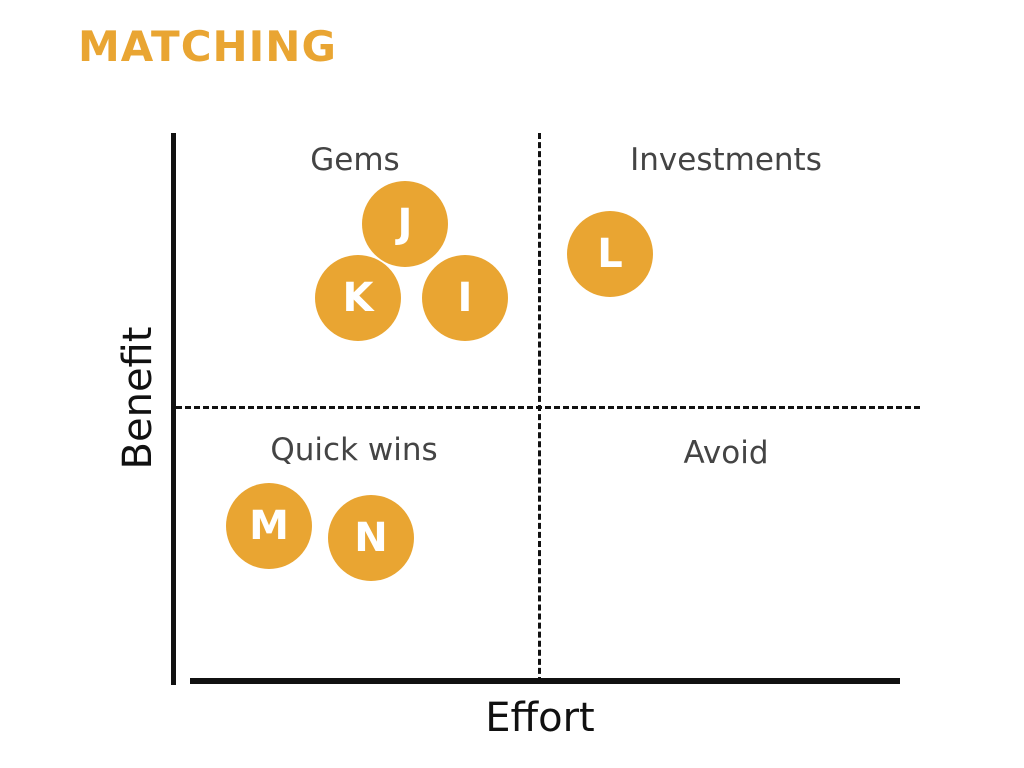 Image resolution: width=1024 pixels, height=768 pixels. Describe the element at coordinates (610, 254) in the screenshot. I see `item-bubble-l: L` at that location.